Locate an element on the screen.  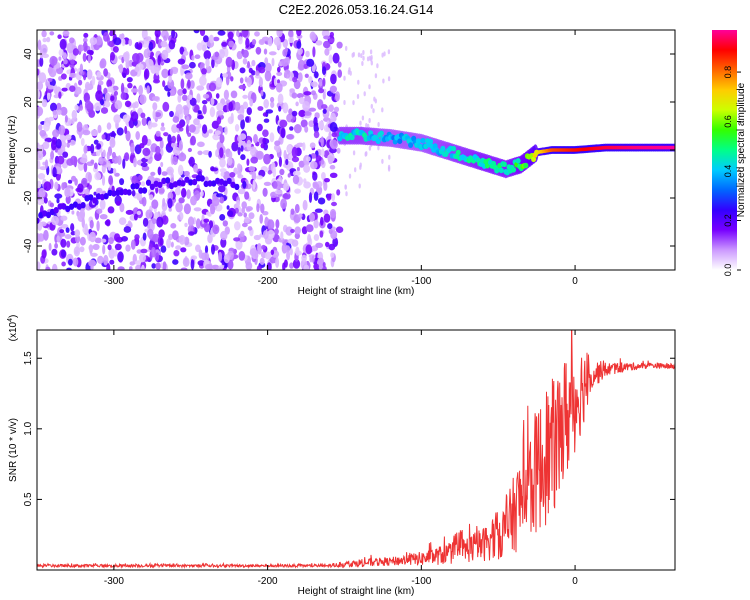
colorbar-gradient is located at coordinates (724, 150).